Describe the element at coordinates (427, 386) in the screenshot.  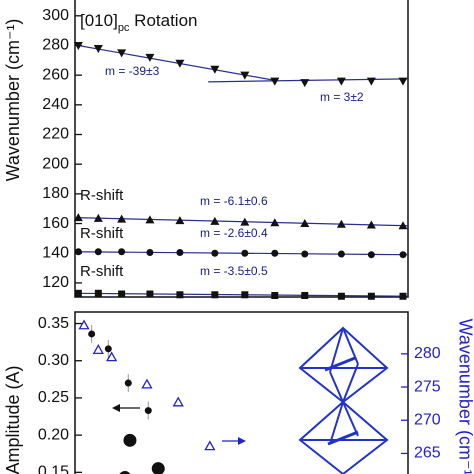
I see `y2-tick-label: 275` at that location.